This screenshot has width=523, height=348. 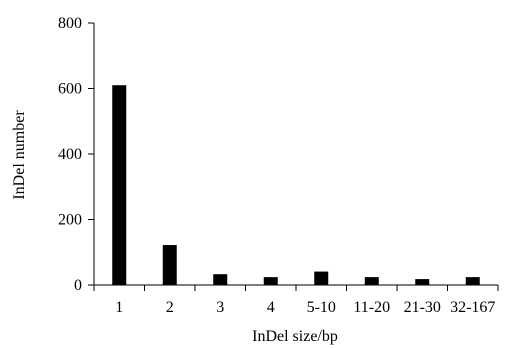 I want to click on x-tick-label: 5-10, so click(x=321, y=307).